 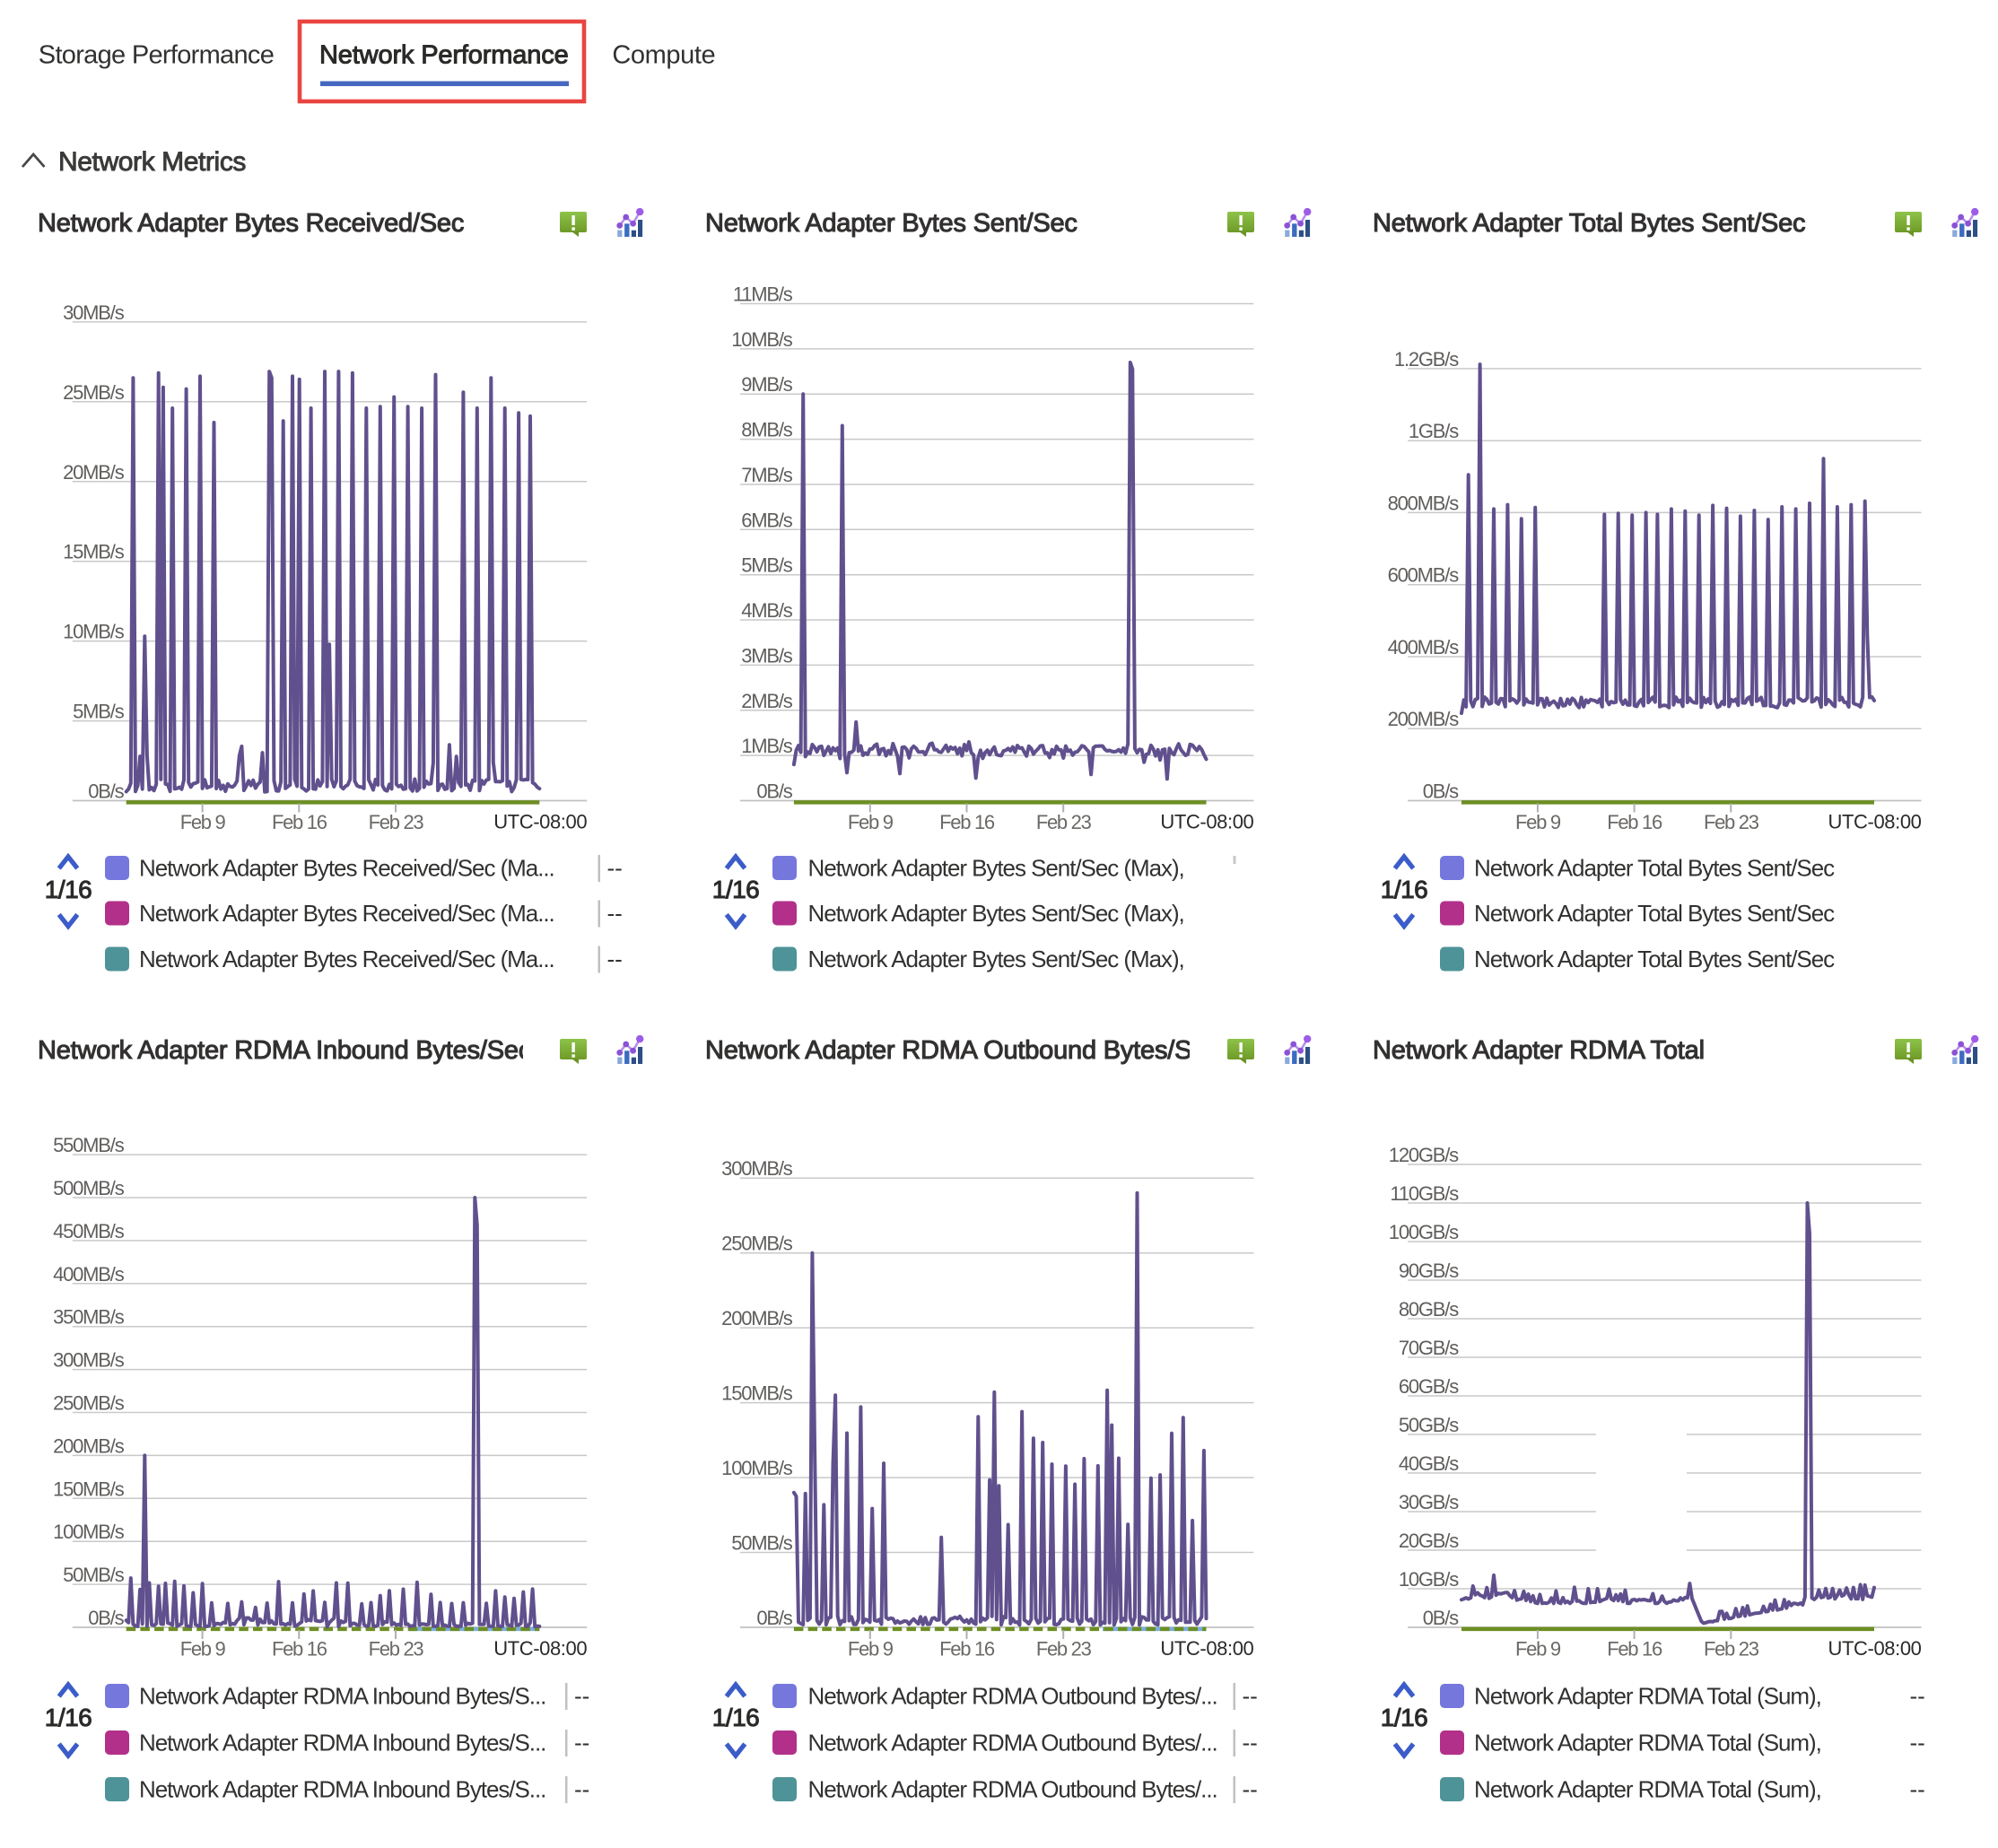 I want to click on svg-text: 7MB/s, so click(x=767, y=475).